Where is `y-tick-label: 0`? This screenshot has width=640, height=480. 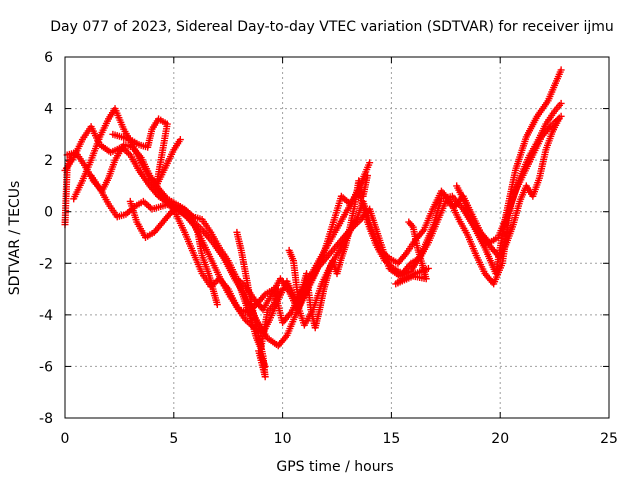
y-tick-label: 0 is located at coordinates (48, 213).